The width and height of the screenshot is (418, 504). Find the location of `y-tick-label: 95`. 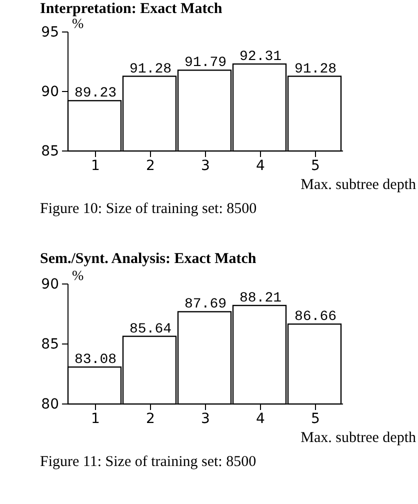

y-tick-label: 95 is located at coordinates (50, 32).